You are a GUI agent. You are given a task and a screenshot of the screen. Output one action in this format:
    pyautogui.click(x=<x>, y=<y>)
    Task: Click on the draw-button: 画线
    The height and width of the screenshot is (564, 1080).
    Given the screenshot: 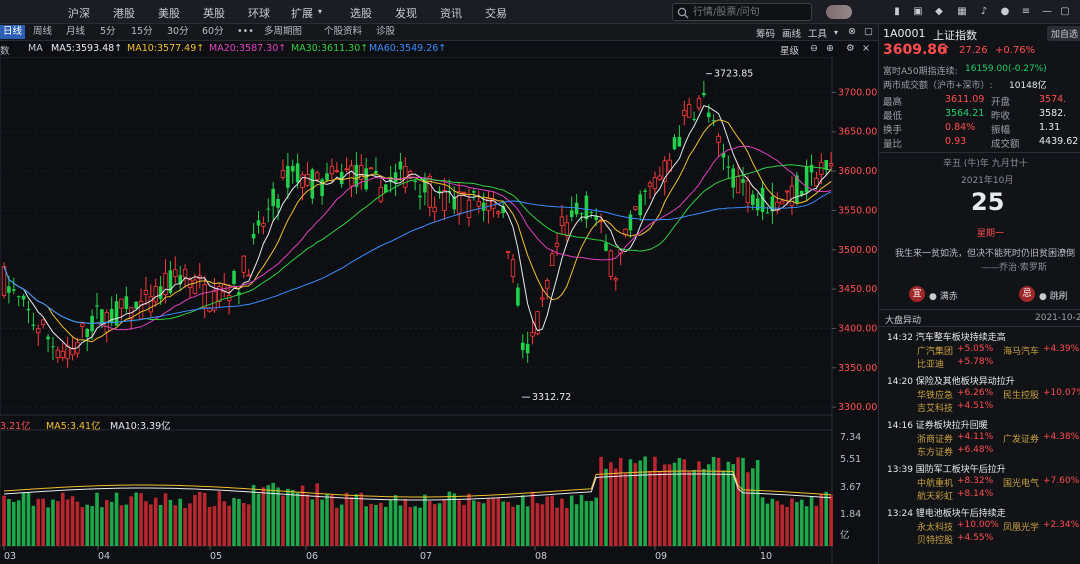 What is the action you would take?
    pyautogui.click(x=792, y=34)
    